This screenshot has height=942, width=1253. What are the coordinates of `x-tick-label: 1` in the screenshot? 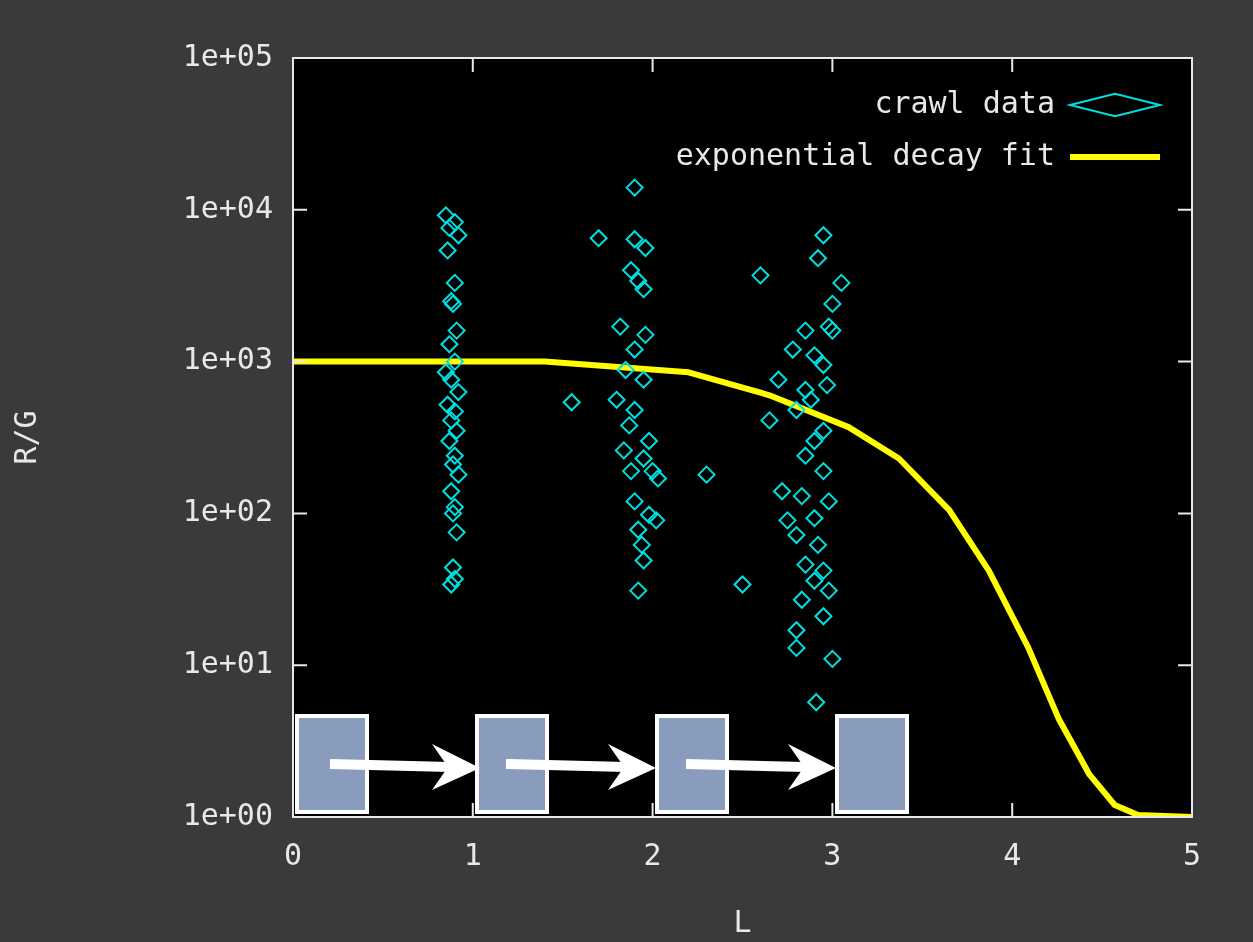 It's located at (472, 854).